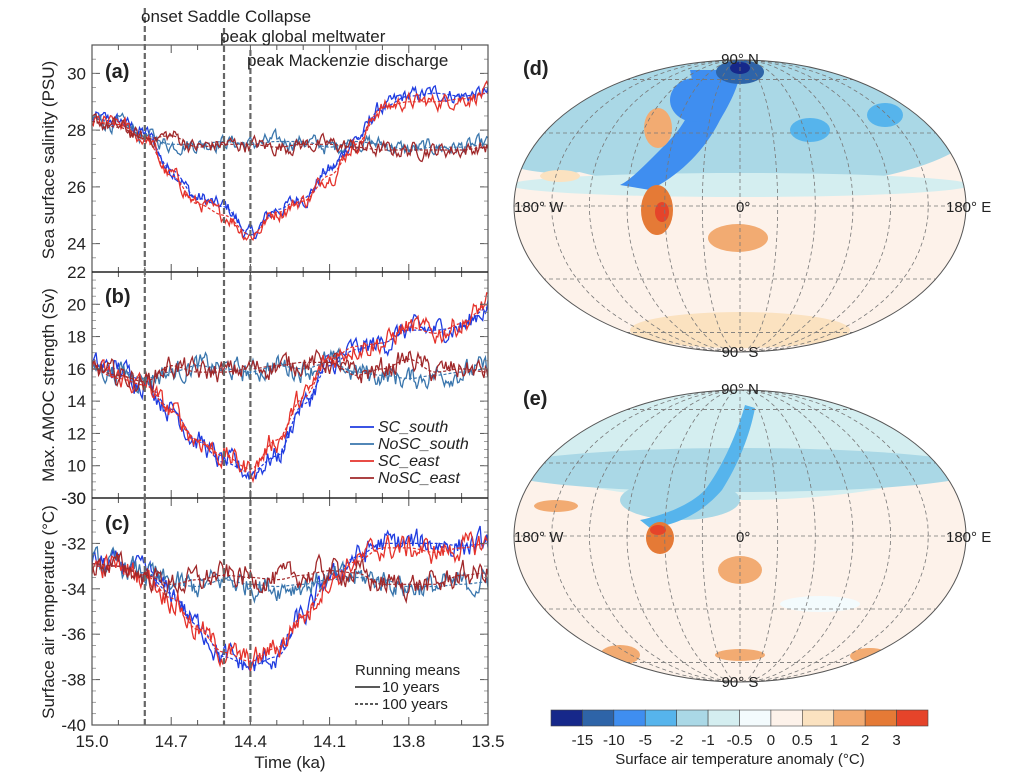 Image resolution: width=1024 pixels, height=784 pixels. What do you see at coordinates (697, 466) in the screenshot?
I see `map-e-anomaly-atlantic-plume` at bounding box center [697, 466].